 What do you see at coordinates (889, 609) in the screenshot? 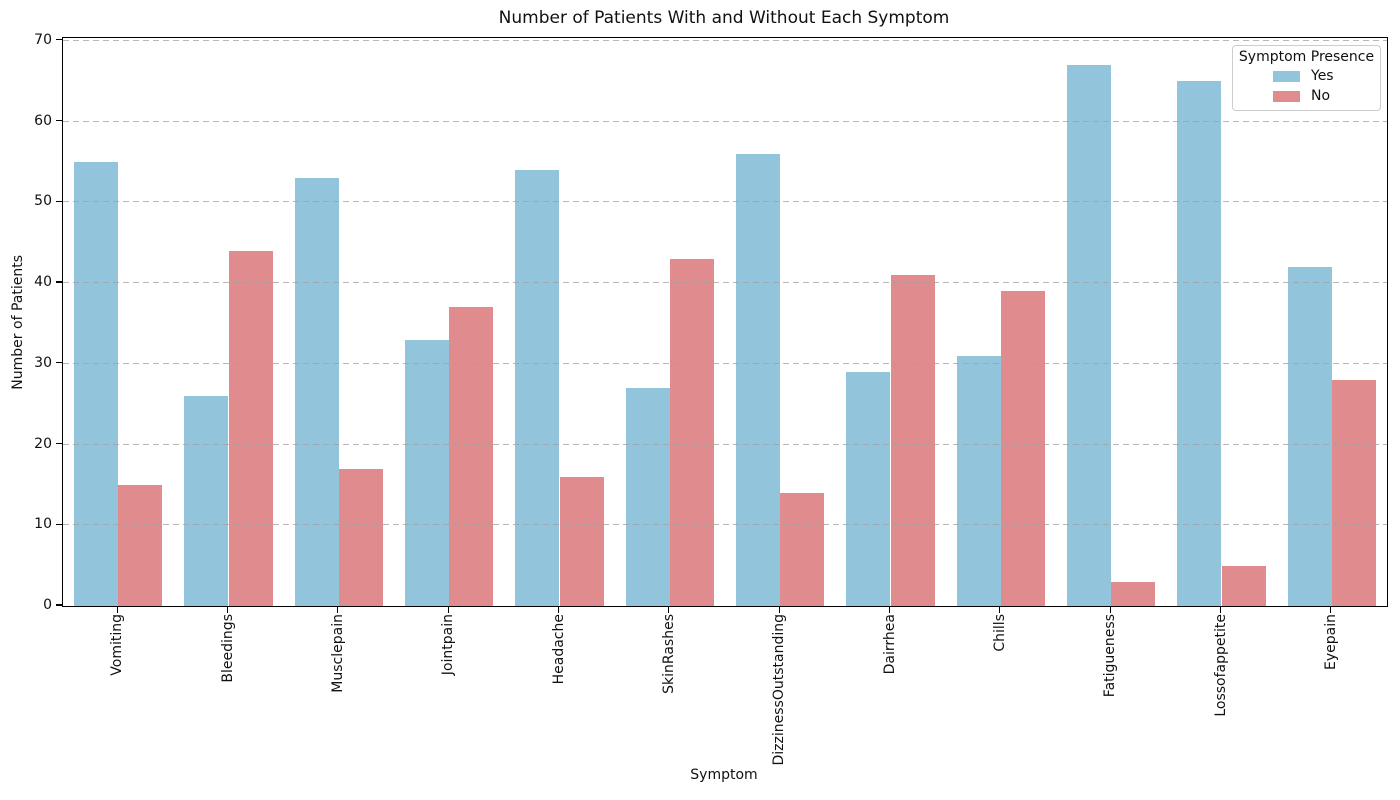
I see `x-tick-dairrhea` at bounding box center [889, 609].